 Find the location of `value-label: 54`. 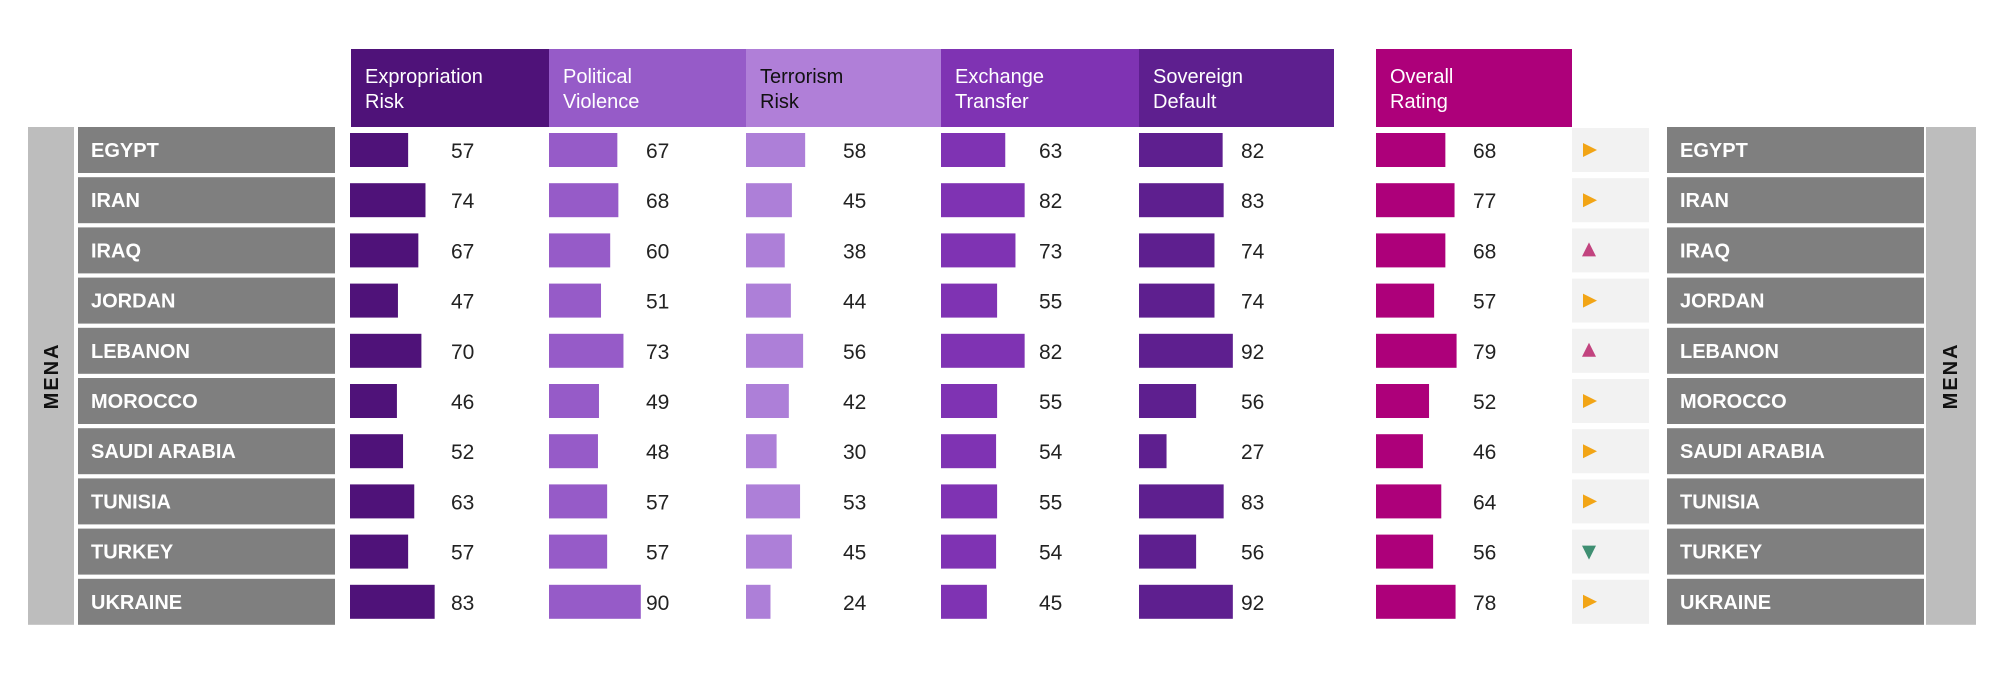

value-label: 54 is located at coordinates (1051, 553).